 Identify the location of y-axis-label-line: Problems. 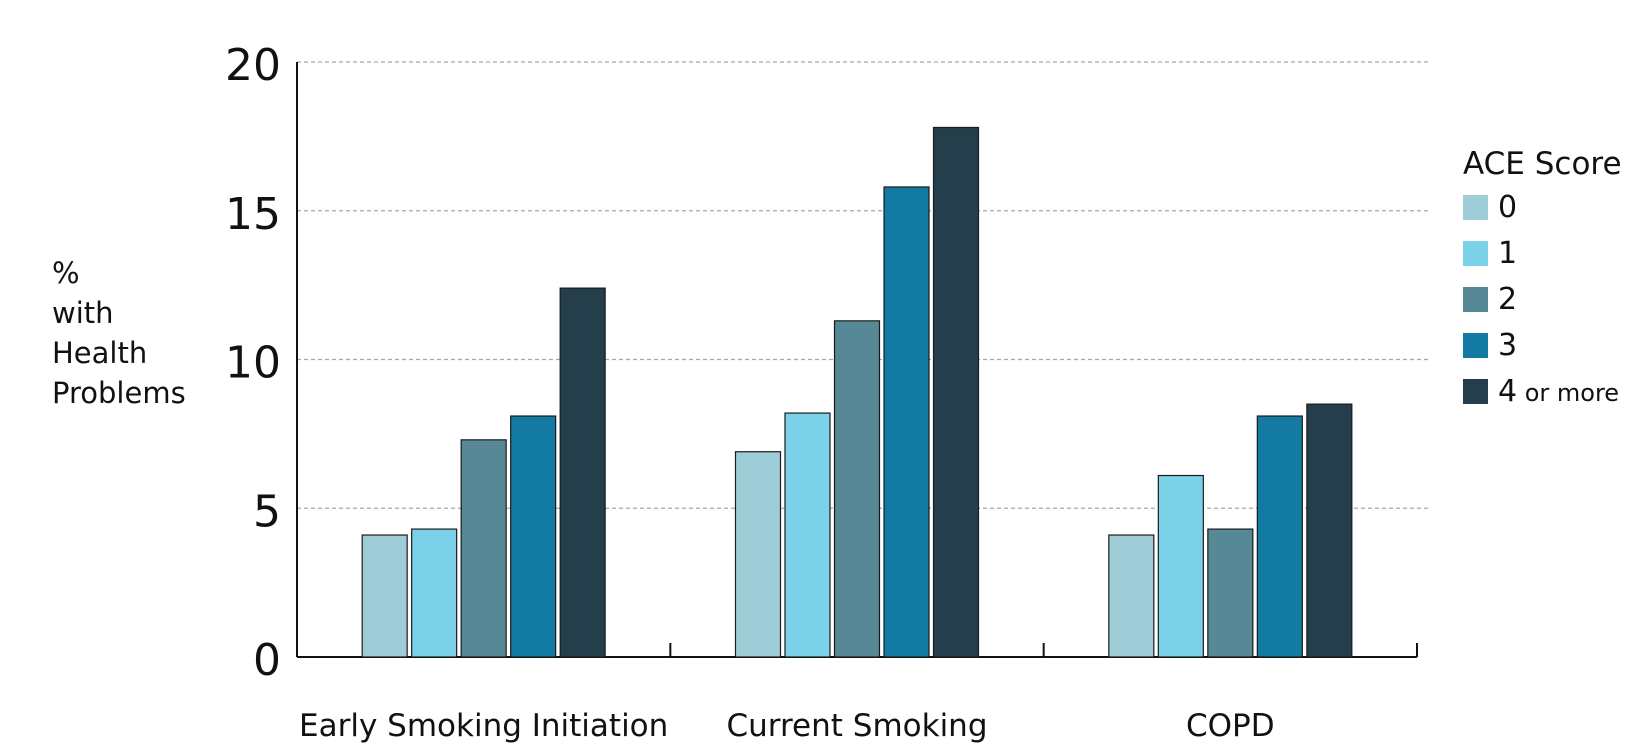
(119, 393).